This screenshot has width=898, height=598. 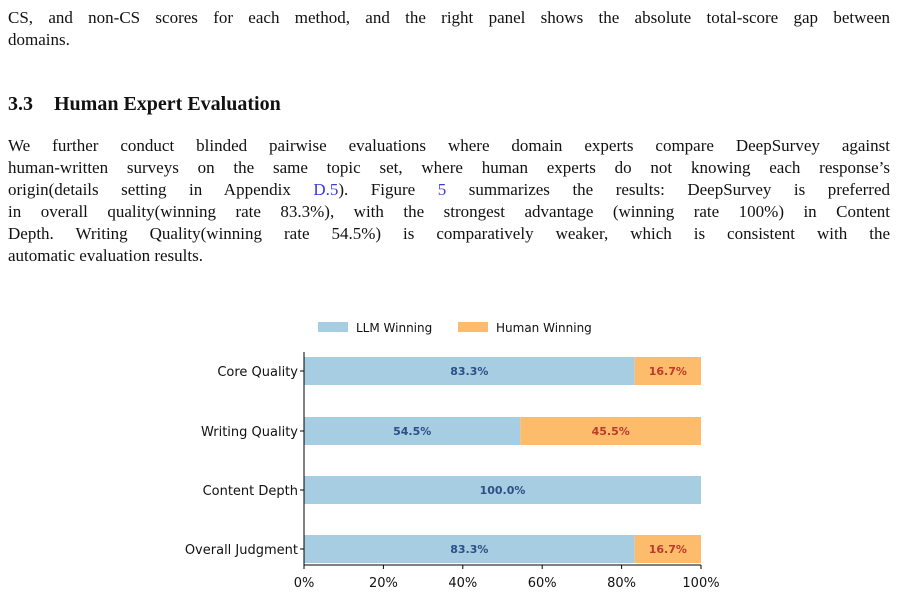 I want to click on legend-label-1: Human Winning, so click(x=544, y=328).